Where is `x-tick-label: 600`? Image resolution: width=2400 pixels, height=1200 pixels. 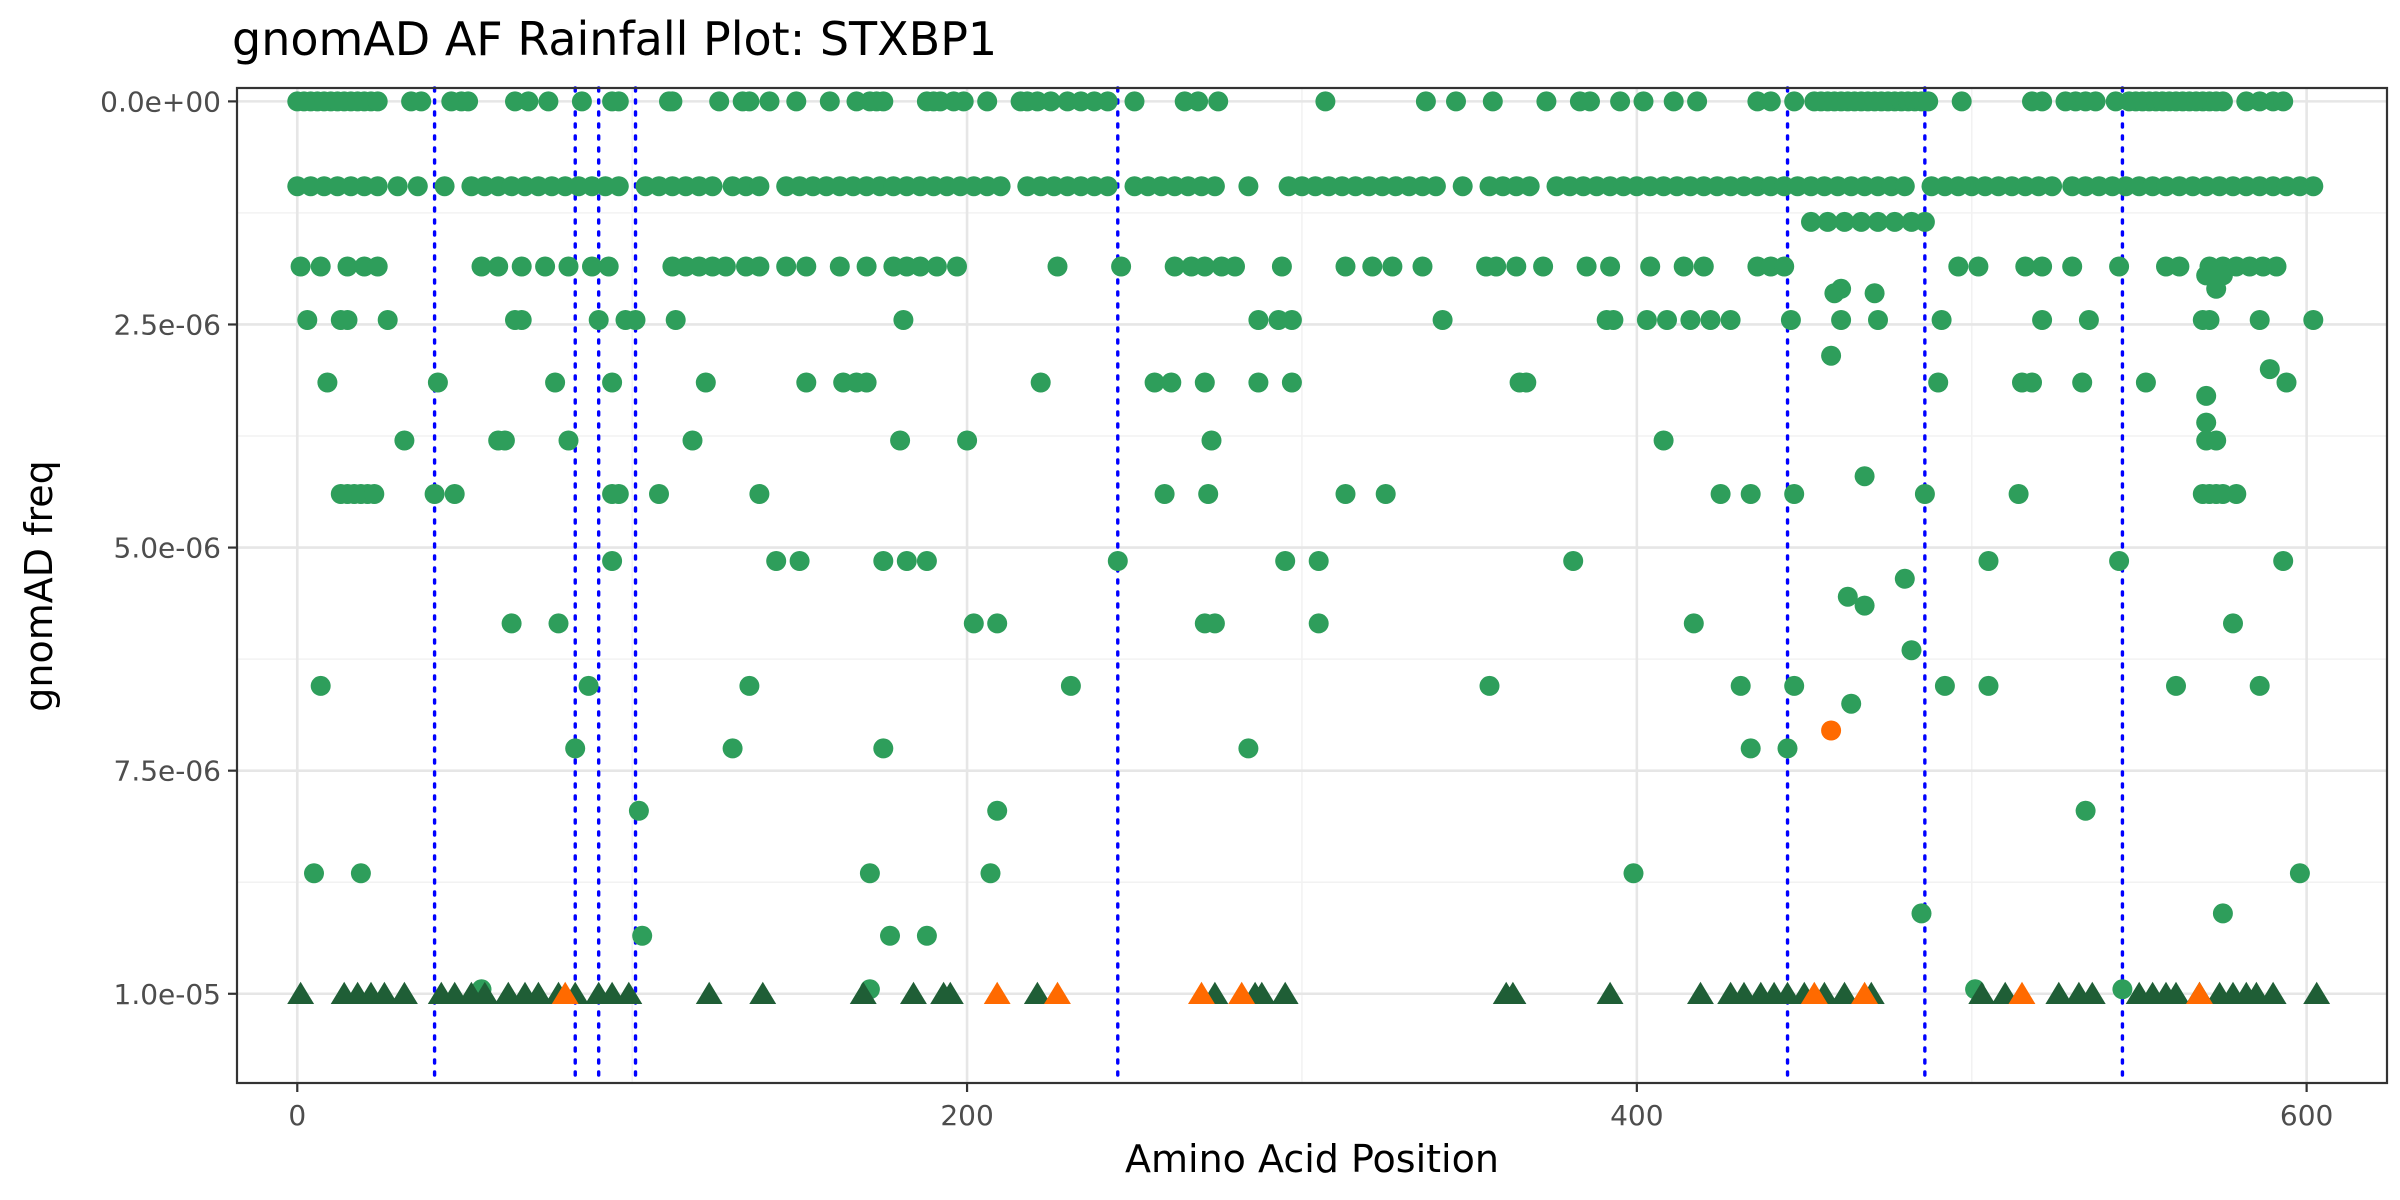
x-tick-label: 600 is located at coordinates (2306, 1115).